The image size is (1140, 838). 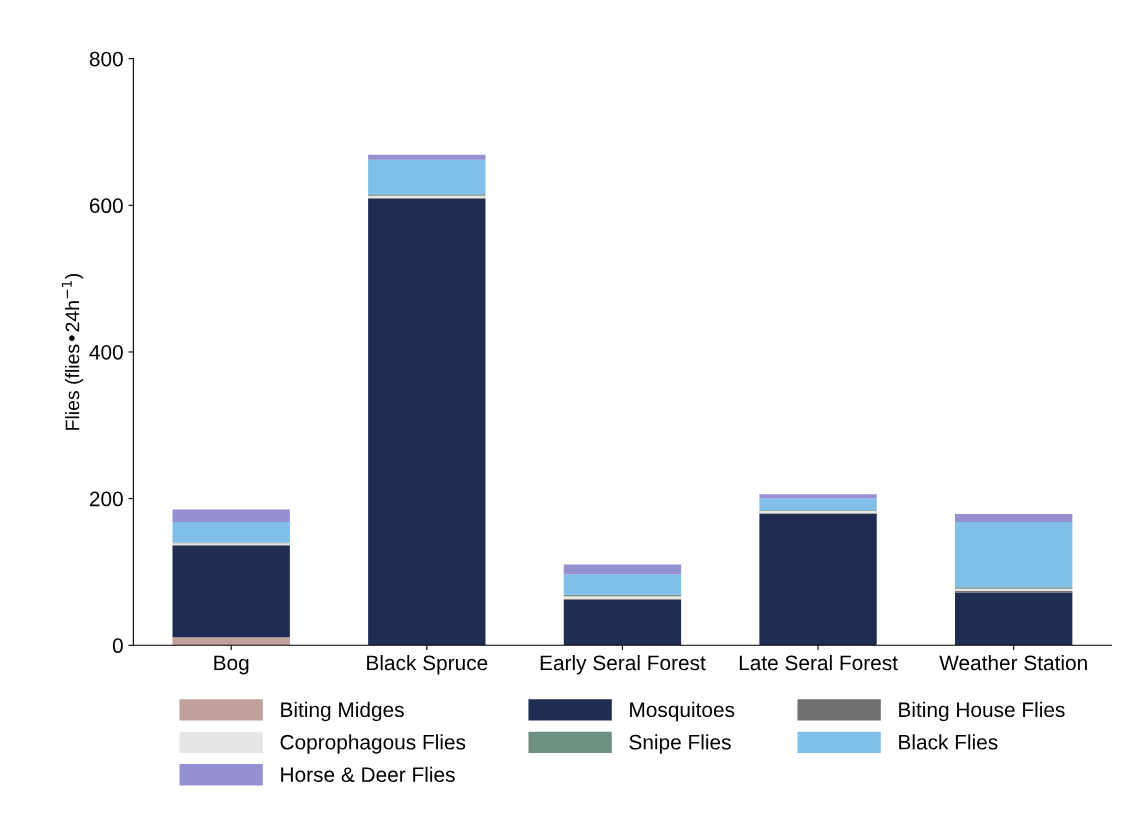 What do you see at coordinates (117, 646) in the screenshot?
I see `y-tick-label: 0` at bounding box center [117, 646].